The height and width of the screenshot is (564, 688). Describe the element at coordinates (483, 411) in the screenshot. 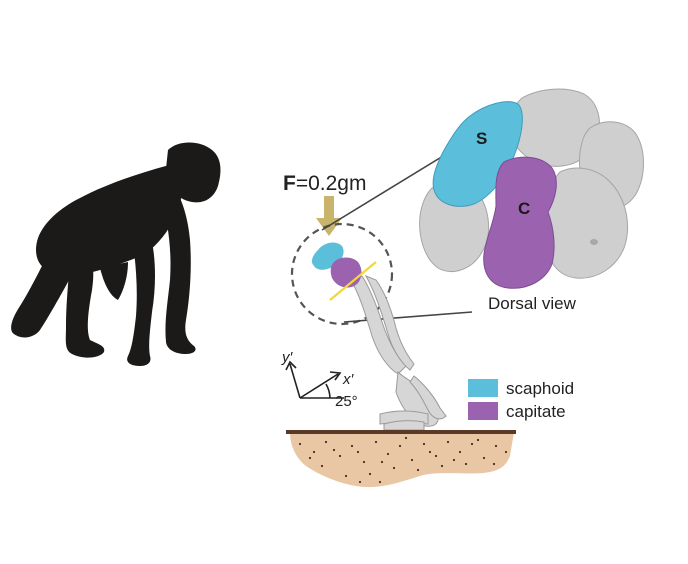

I see `legend-swatch-capitate` at that location.